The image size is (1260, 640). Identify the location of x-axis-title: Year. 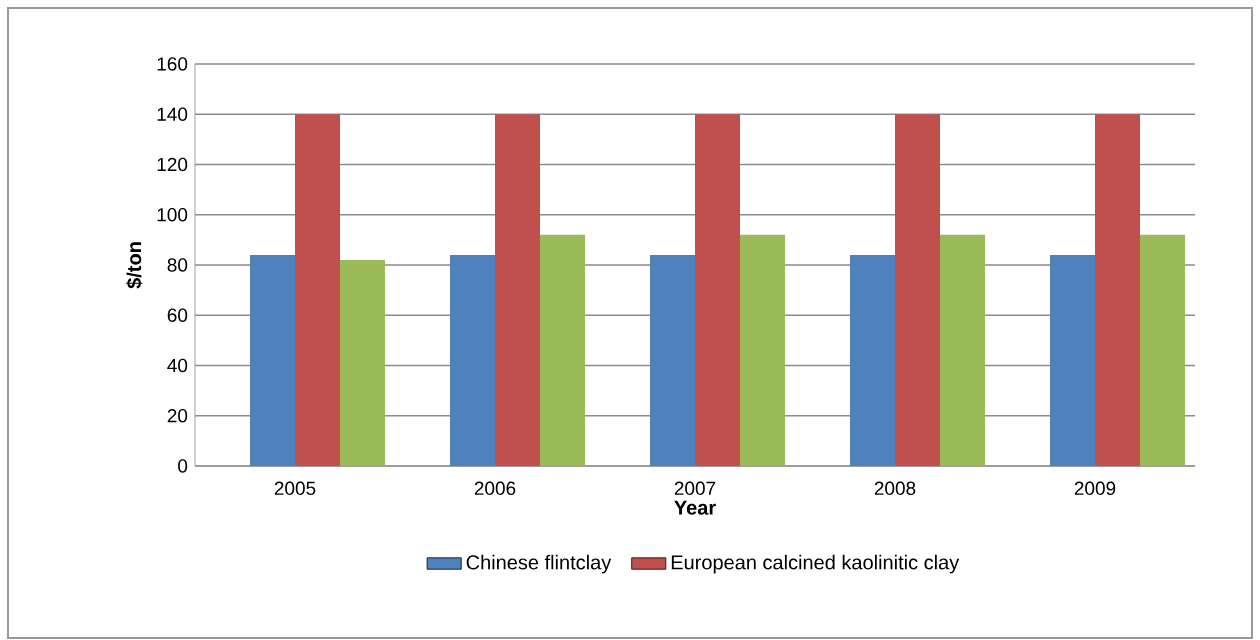
(695, 507).